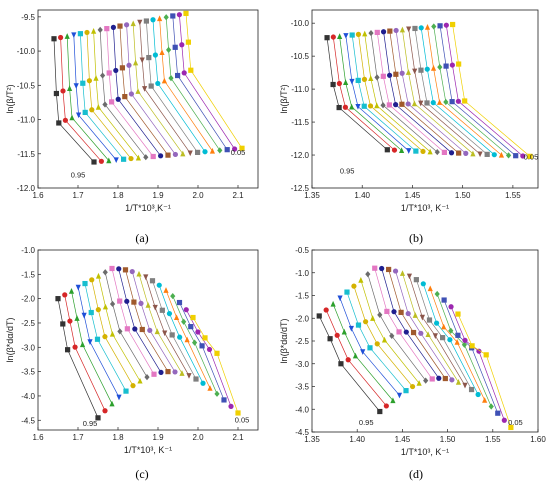  I want to click on y-tick-label: -4.0, so click(28, 396).